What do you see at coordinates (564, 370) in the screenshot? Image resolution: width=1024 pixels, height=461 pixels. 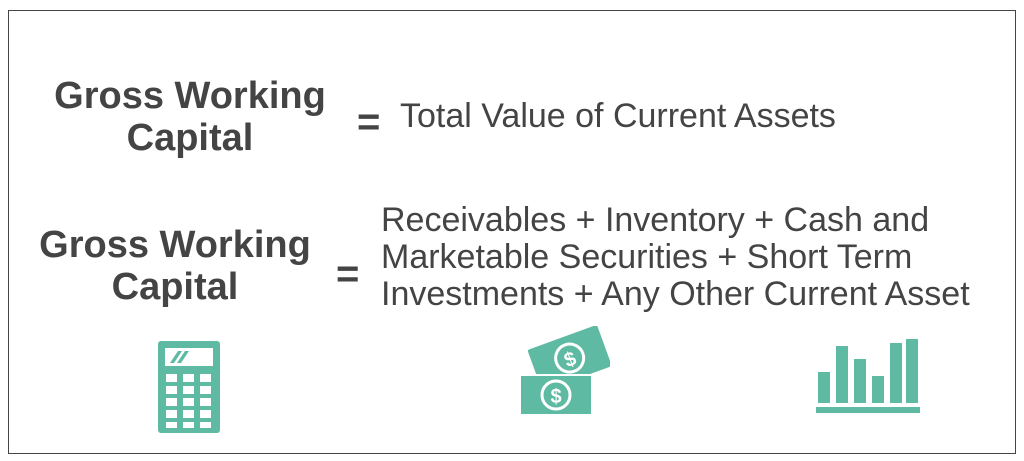 I see `money-icon: $ $` at bounding box center [564, 370].